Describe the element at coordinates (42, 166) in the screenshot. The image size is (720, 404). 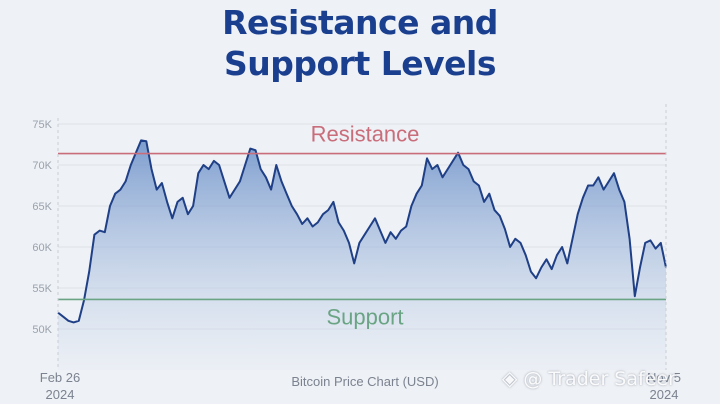
I see `y-tick-label: 70K` at that location.